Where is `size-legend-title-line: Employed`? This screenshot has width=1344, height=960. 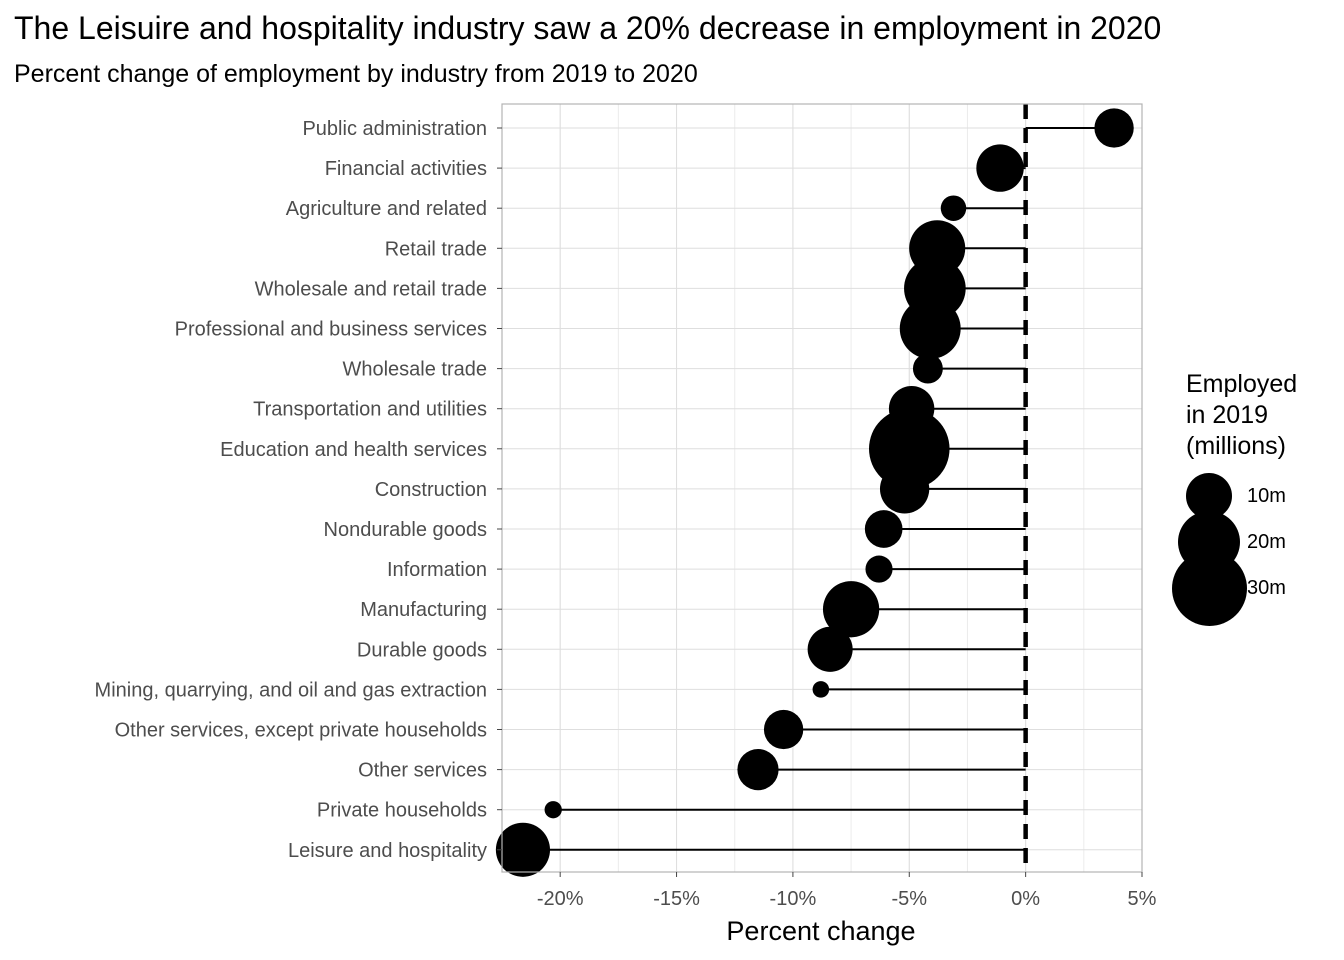
size-legend-title-line: Employed is located at coordinates (1242, 384).